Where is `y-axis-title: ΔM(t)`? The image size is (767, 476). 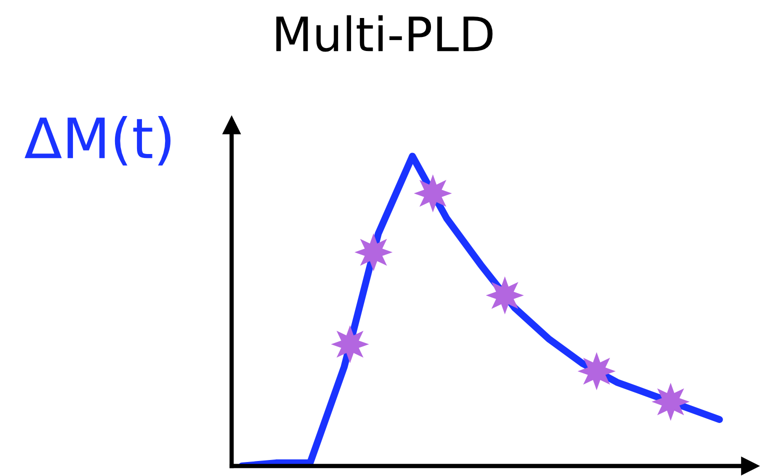
y-axis-title: ΔM(t) is located at coordinates (97, 141).